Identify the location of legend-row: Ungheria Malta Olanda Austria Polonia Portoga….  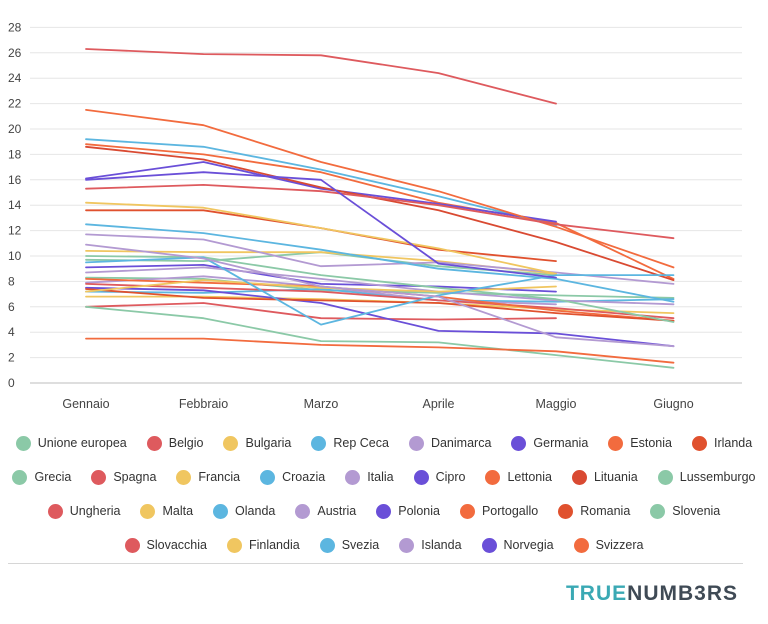
(384, 511).